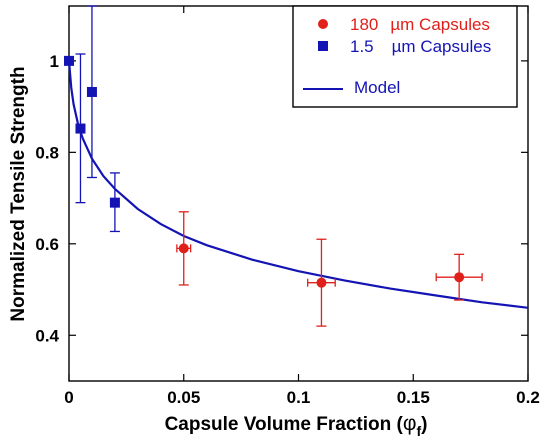  What do you see at coordinates (442, 46) in the screenshot?
I see `legend-unit-1-5um: µm Capsules` at bounding box center [442, 46].